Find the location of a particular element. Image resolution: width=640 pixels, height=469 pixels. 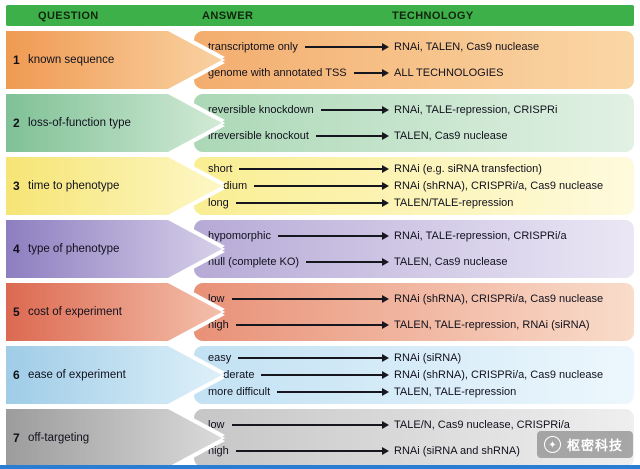

technology-label: RNAi, TALE-repression, CRISPRi is located at coordinates (476, 110).